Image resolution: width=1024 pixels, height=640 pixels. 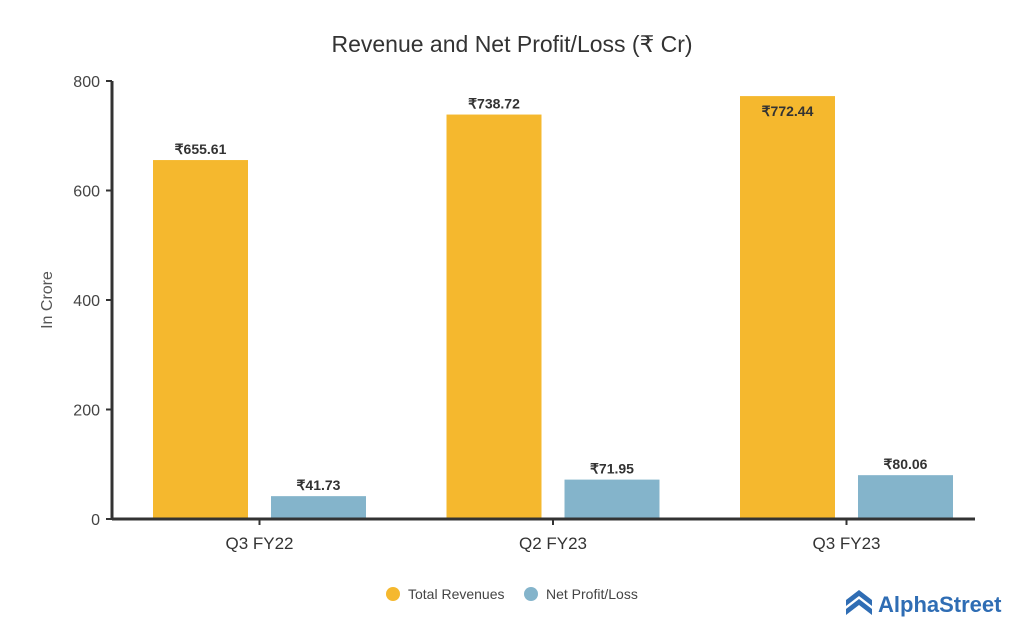 I want to click on y-tick-label: 0, so click(x=95, y=520).